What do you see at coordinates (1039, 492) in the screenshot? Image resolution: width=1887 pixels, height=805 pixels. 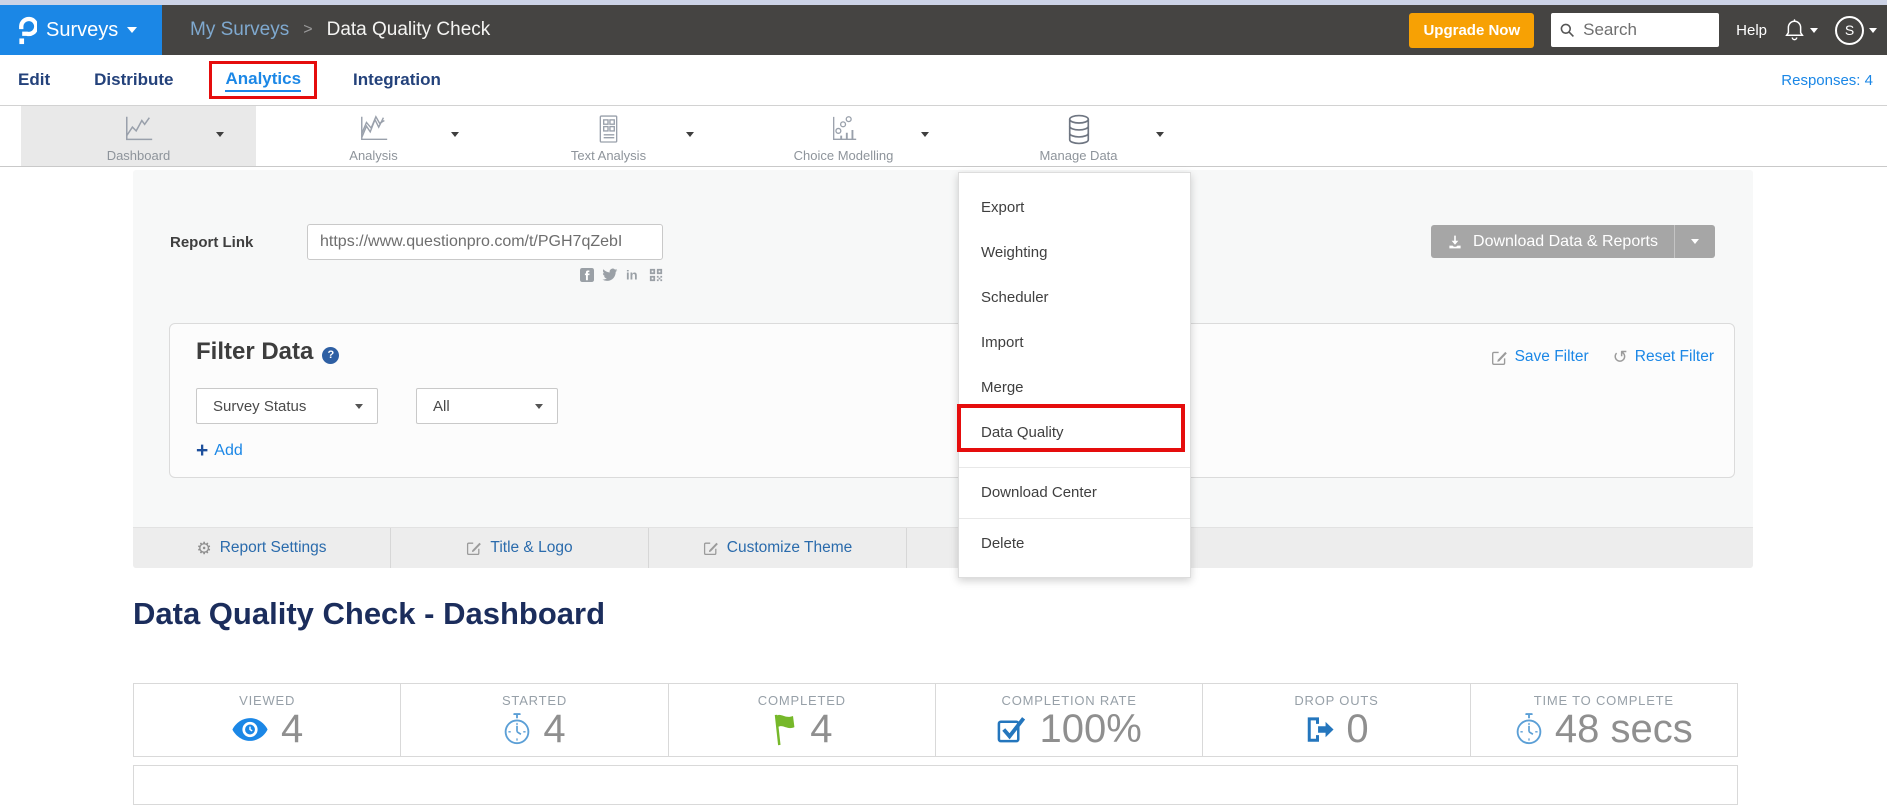 I see `menu-item-download-center: Download Center` at bounding box center [1039, 492].